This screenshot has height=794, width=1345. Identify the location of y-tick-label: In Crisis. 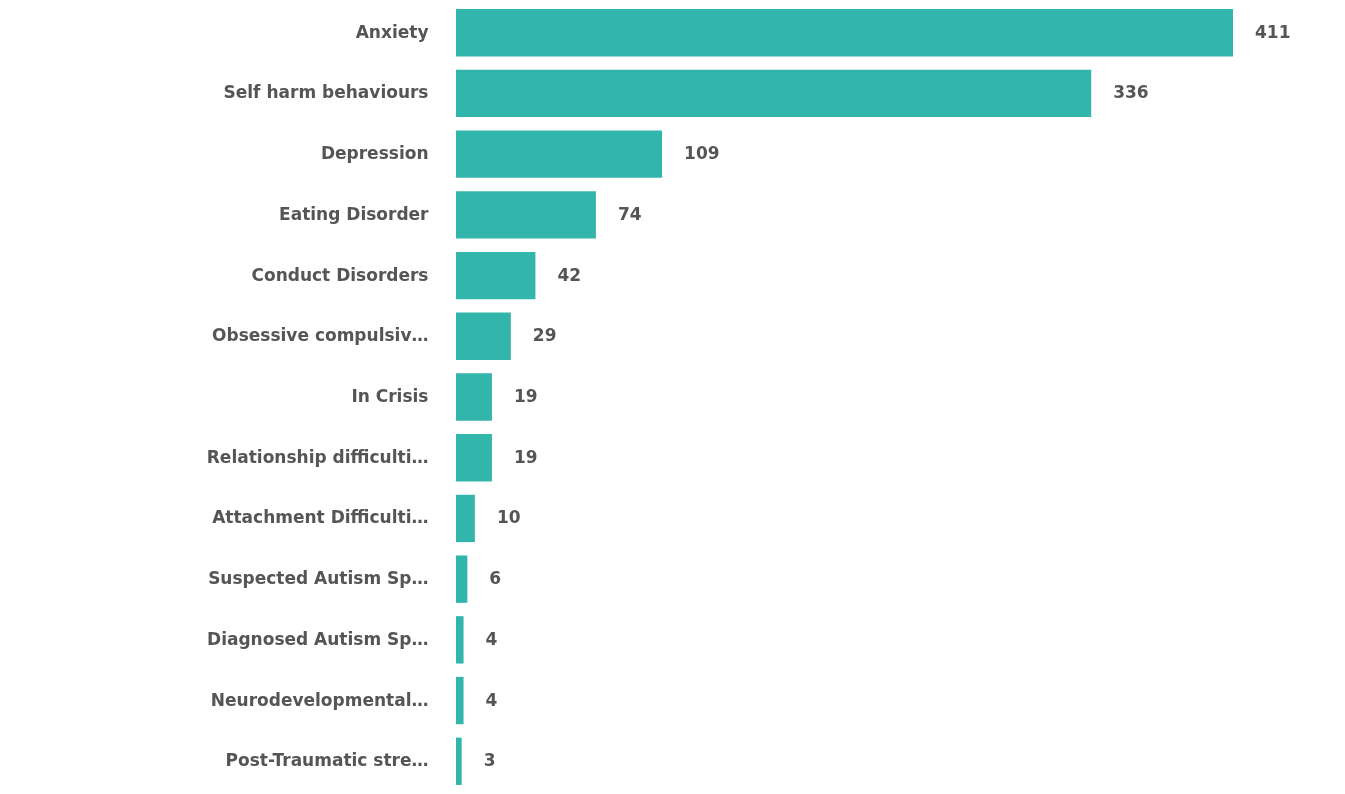
(390, 396).